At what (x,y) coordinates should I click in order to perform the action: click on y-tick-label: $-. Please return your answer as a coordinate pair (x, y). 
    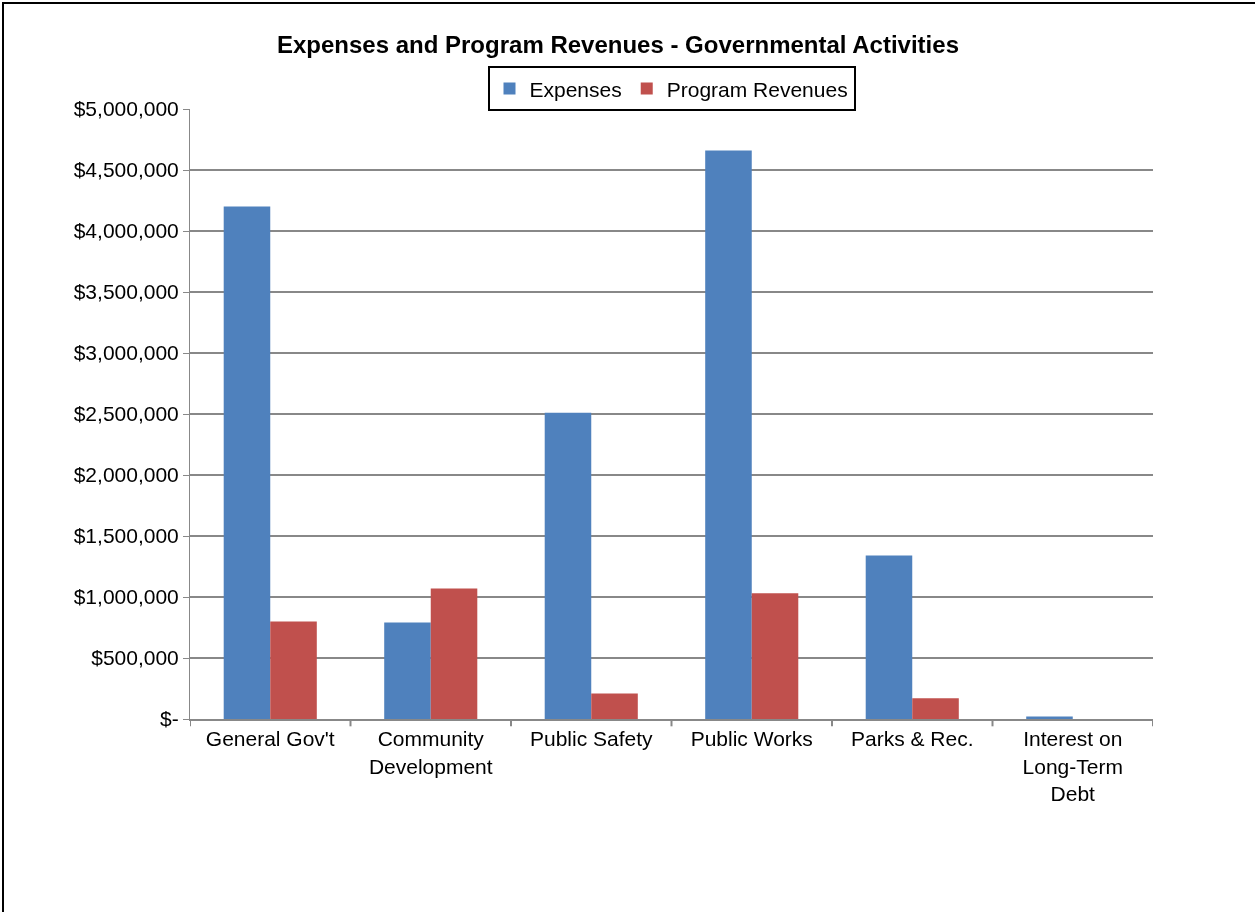
    Looking at the image, I should click on (169, 719).